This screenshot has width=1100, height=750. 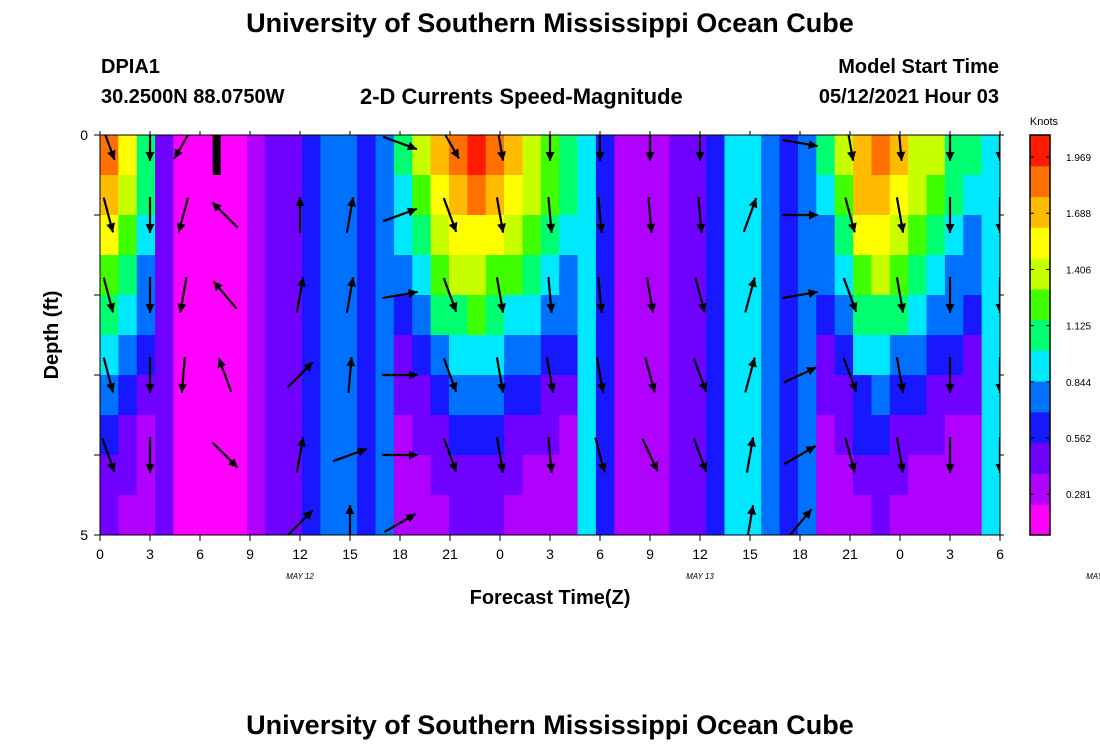 What do you see at coordinates (400, 554) in the screenshot?
I see `x-tick-label: 18` at bounding box center [400, 554].